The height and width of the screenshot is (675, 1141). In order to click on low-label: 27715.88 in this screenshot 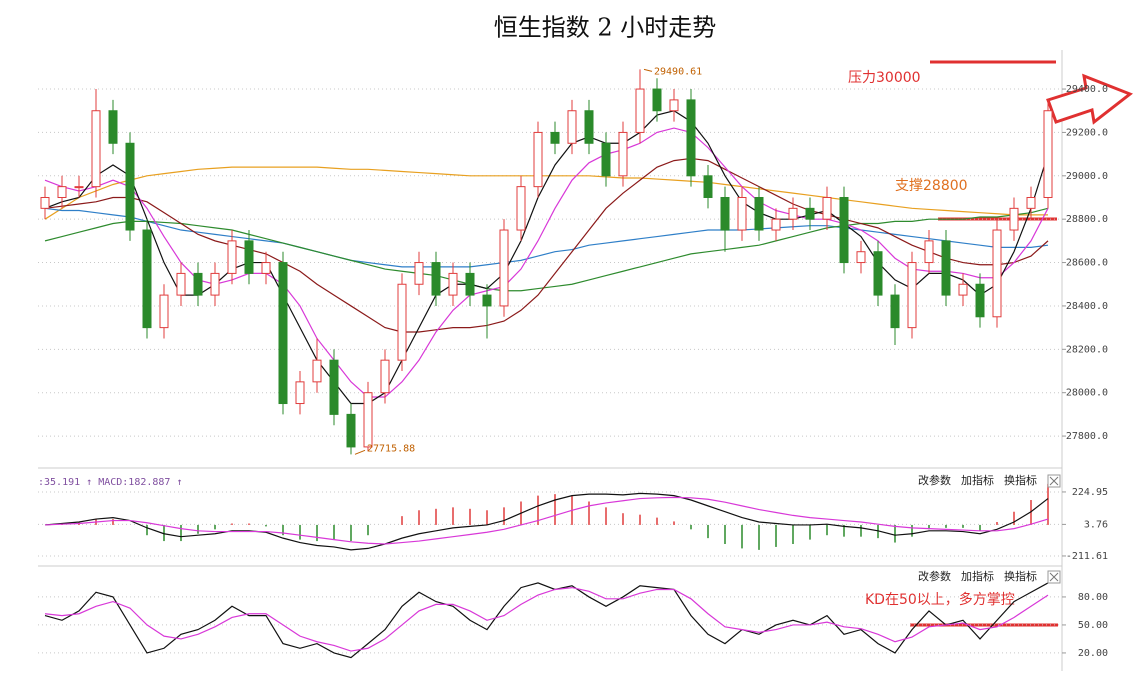, I will do `click(391, 448)`.